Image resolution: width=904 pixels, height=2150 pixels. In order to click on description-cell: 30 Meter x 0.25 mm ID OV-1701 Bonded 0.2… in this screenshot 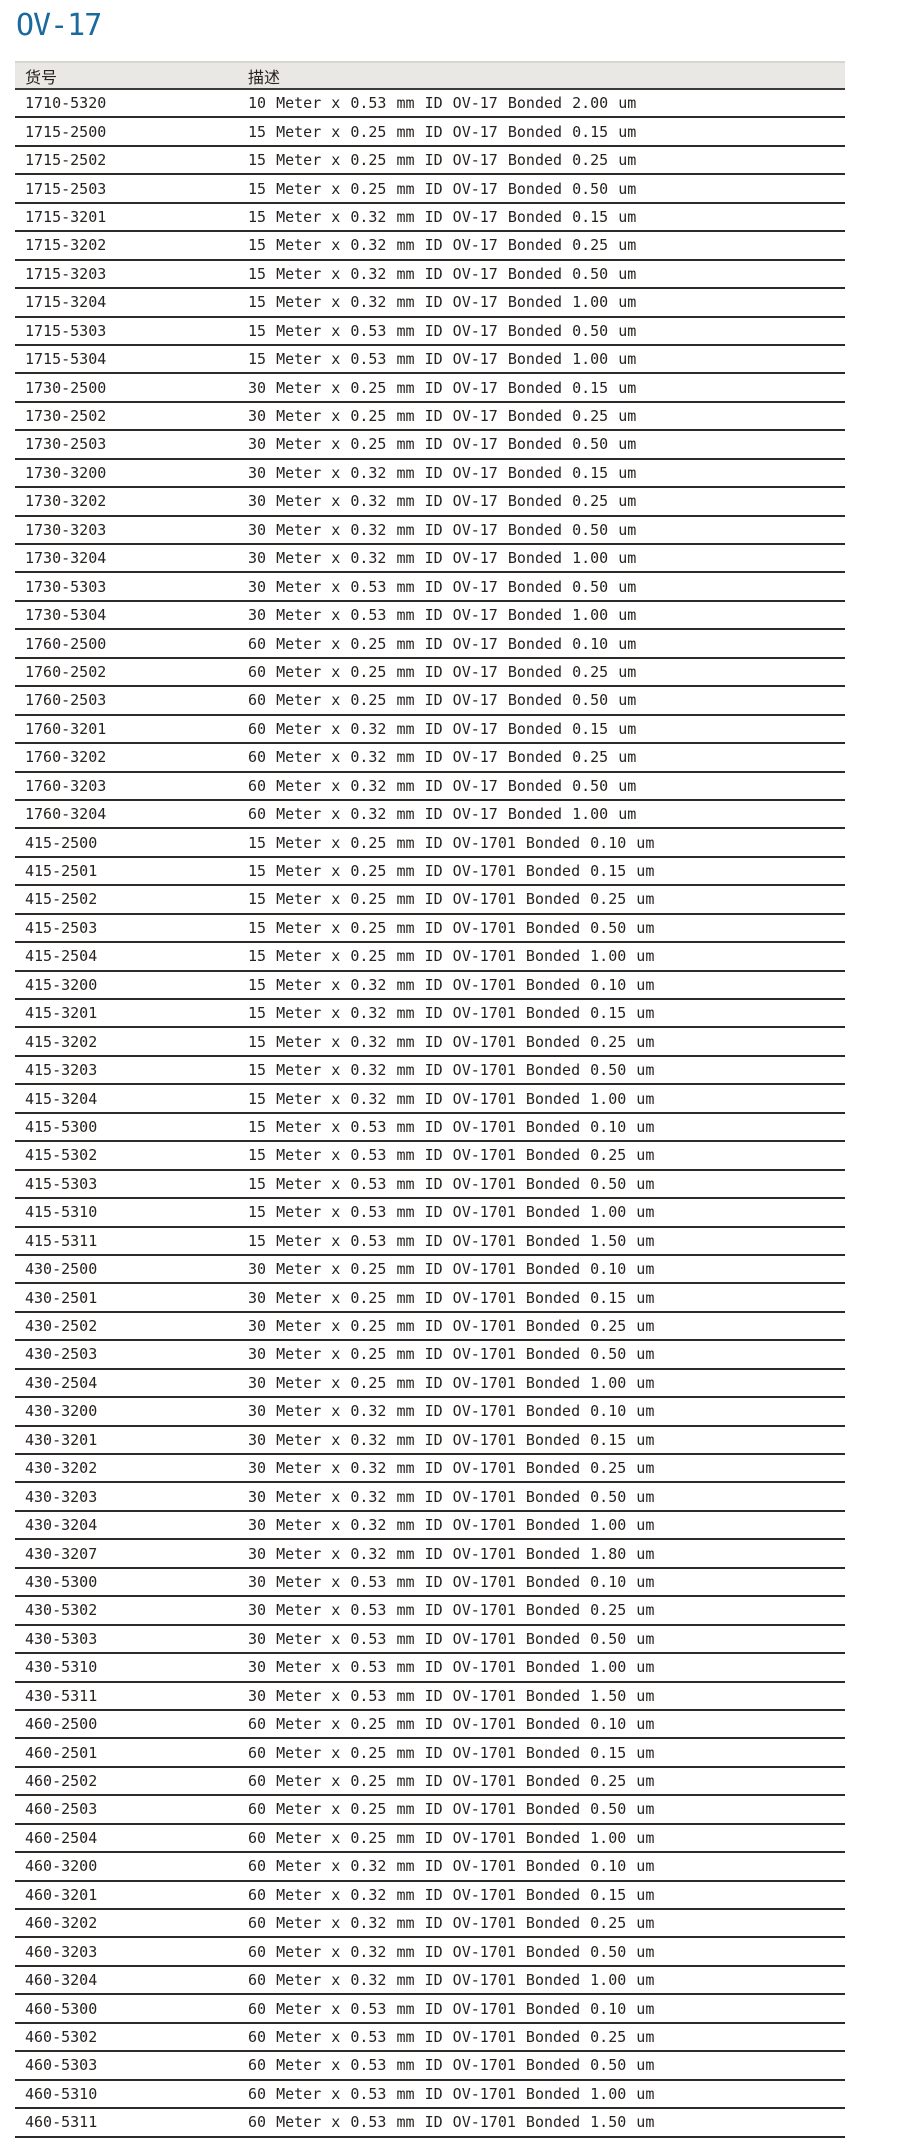, I will do `click(451, 1326)`.